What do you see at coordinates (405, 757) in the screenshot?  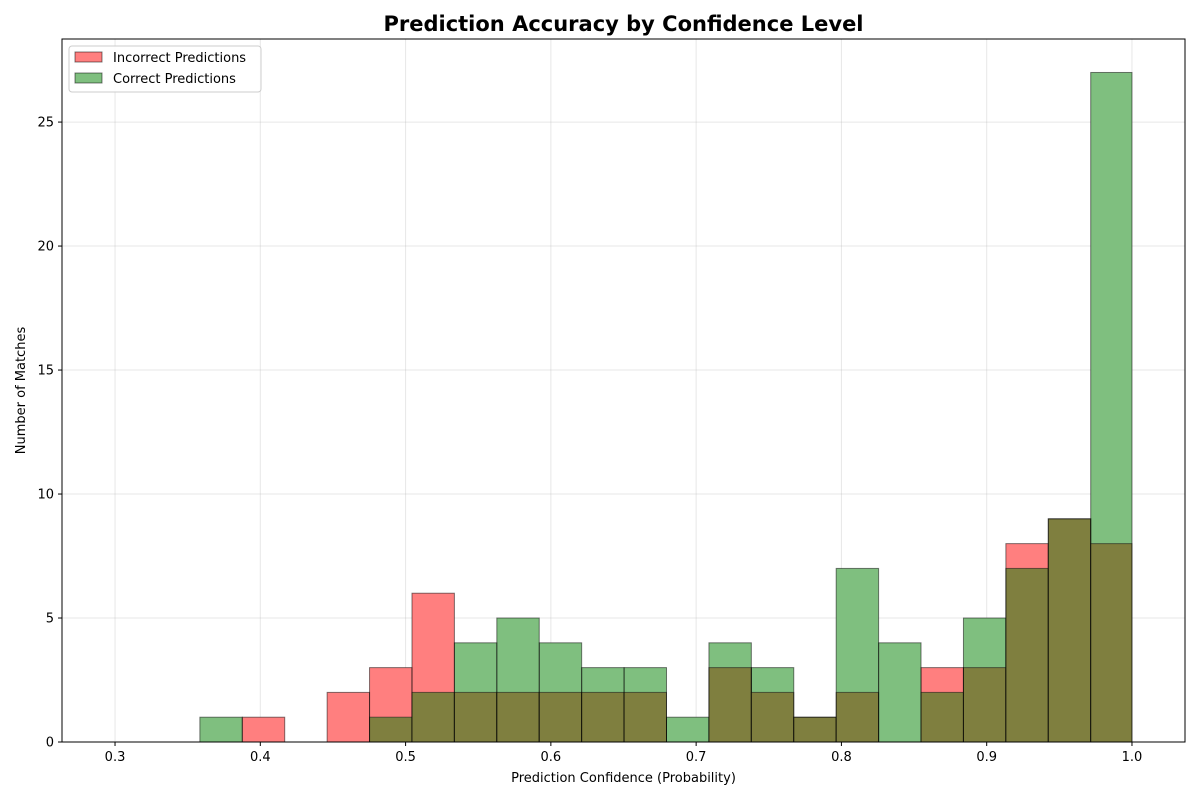 I see `x-tick-label: 0.5` at bounding box center [405, 757].